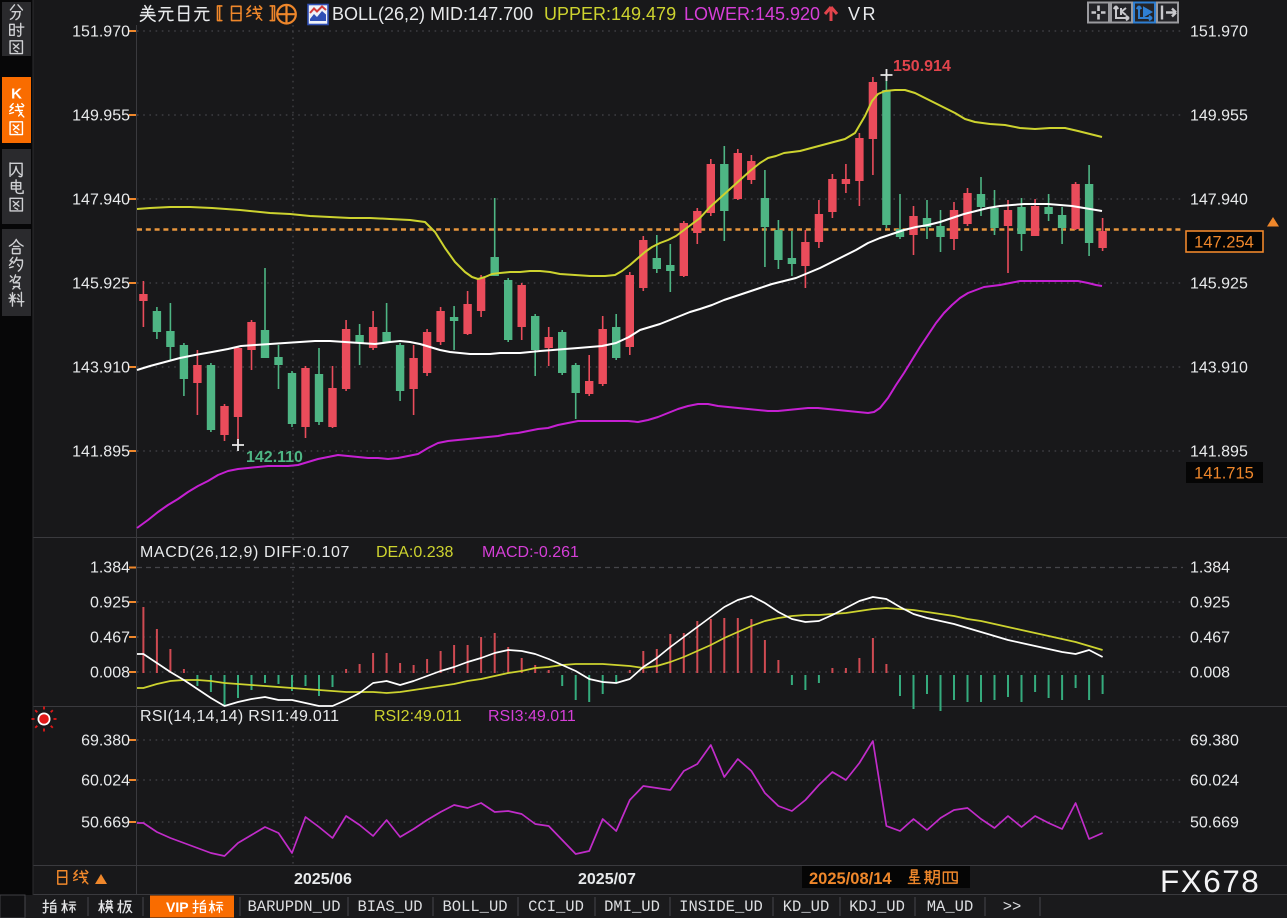 Image resolution: width=1287 pixels, height=918 pixels. What do you see at coordinates (556, 907) in the screenshot?
I see `svg-text: CCI_UD` at bounding box center [556, 907].